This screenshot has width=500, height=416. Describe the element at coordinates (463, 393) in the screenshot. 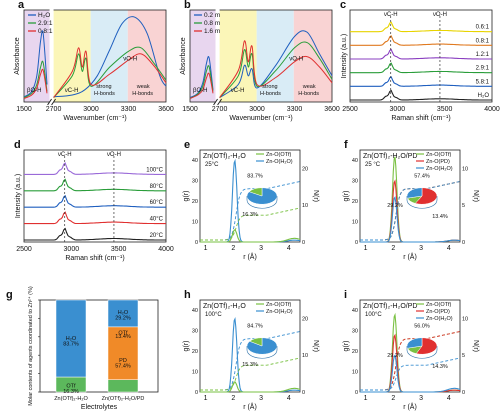

I see `y2-tick-label: 0` at that location.